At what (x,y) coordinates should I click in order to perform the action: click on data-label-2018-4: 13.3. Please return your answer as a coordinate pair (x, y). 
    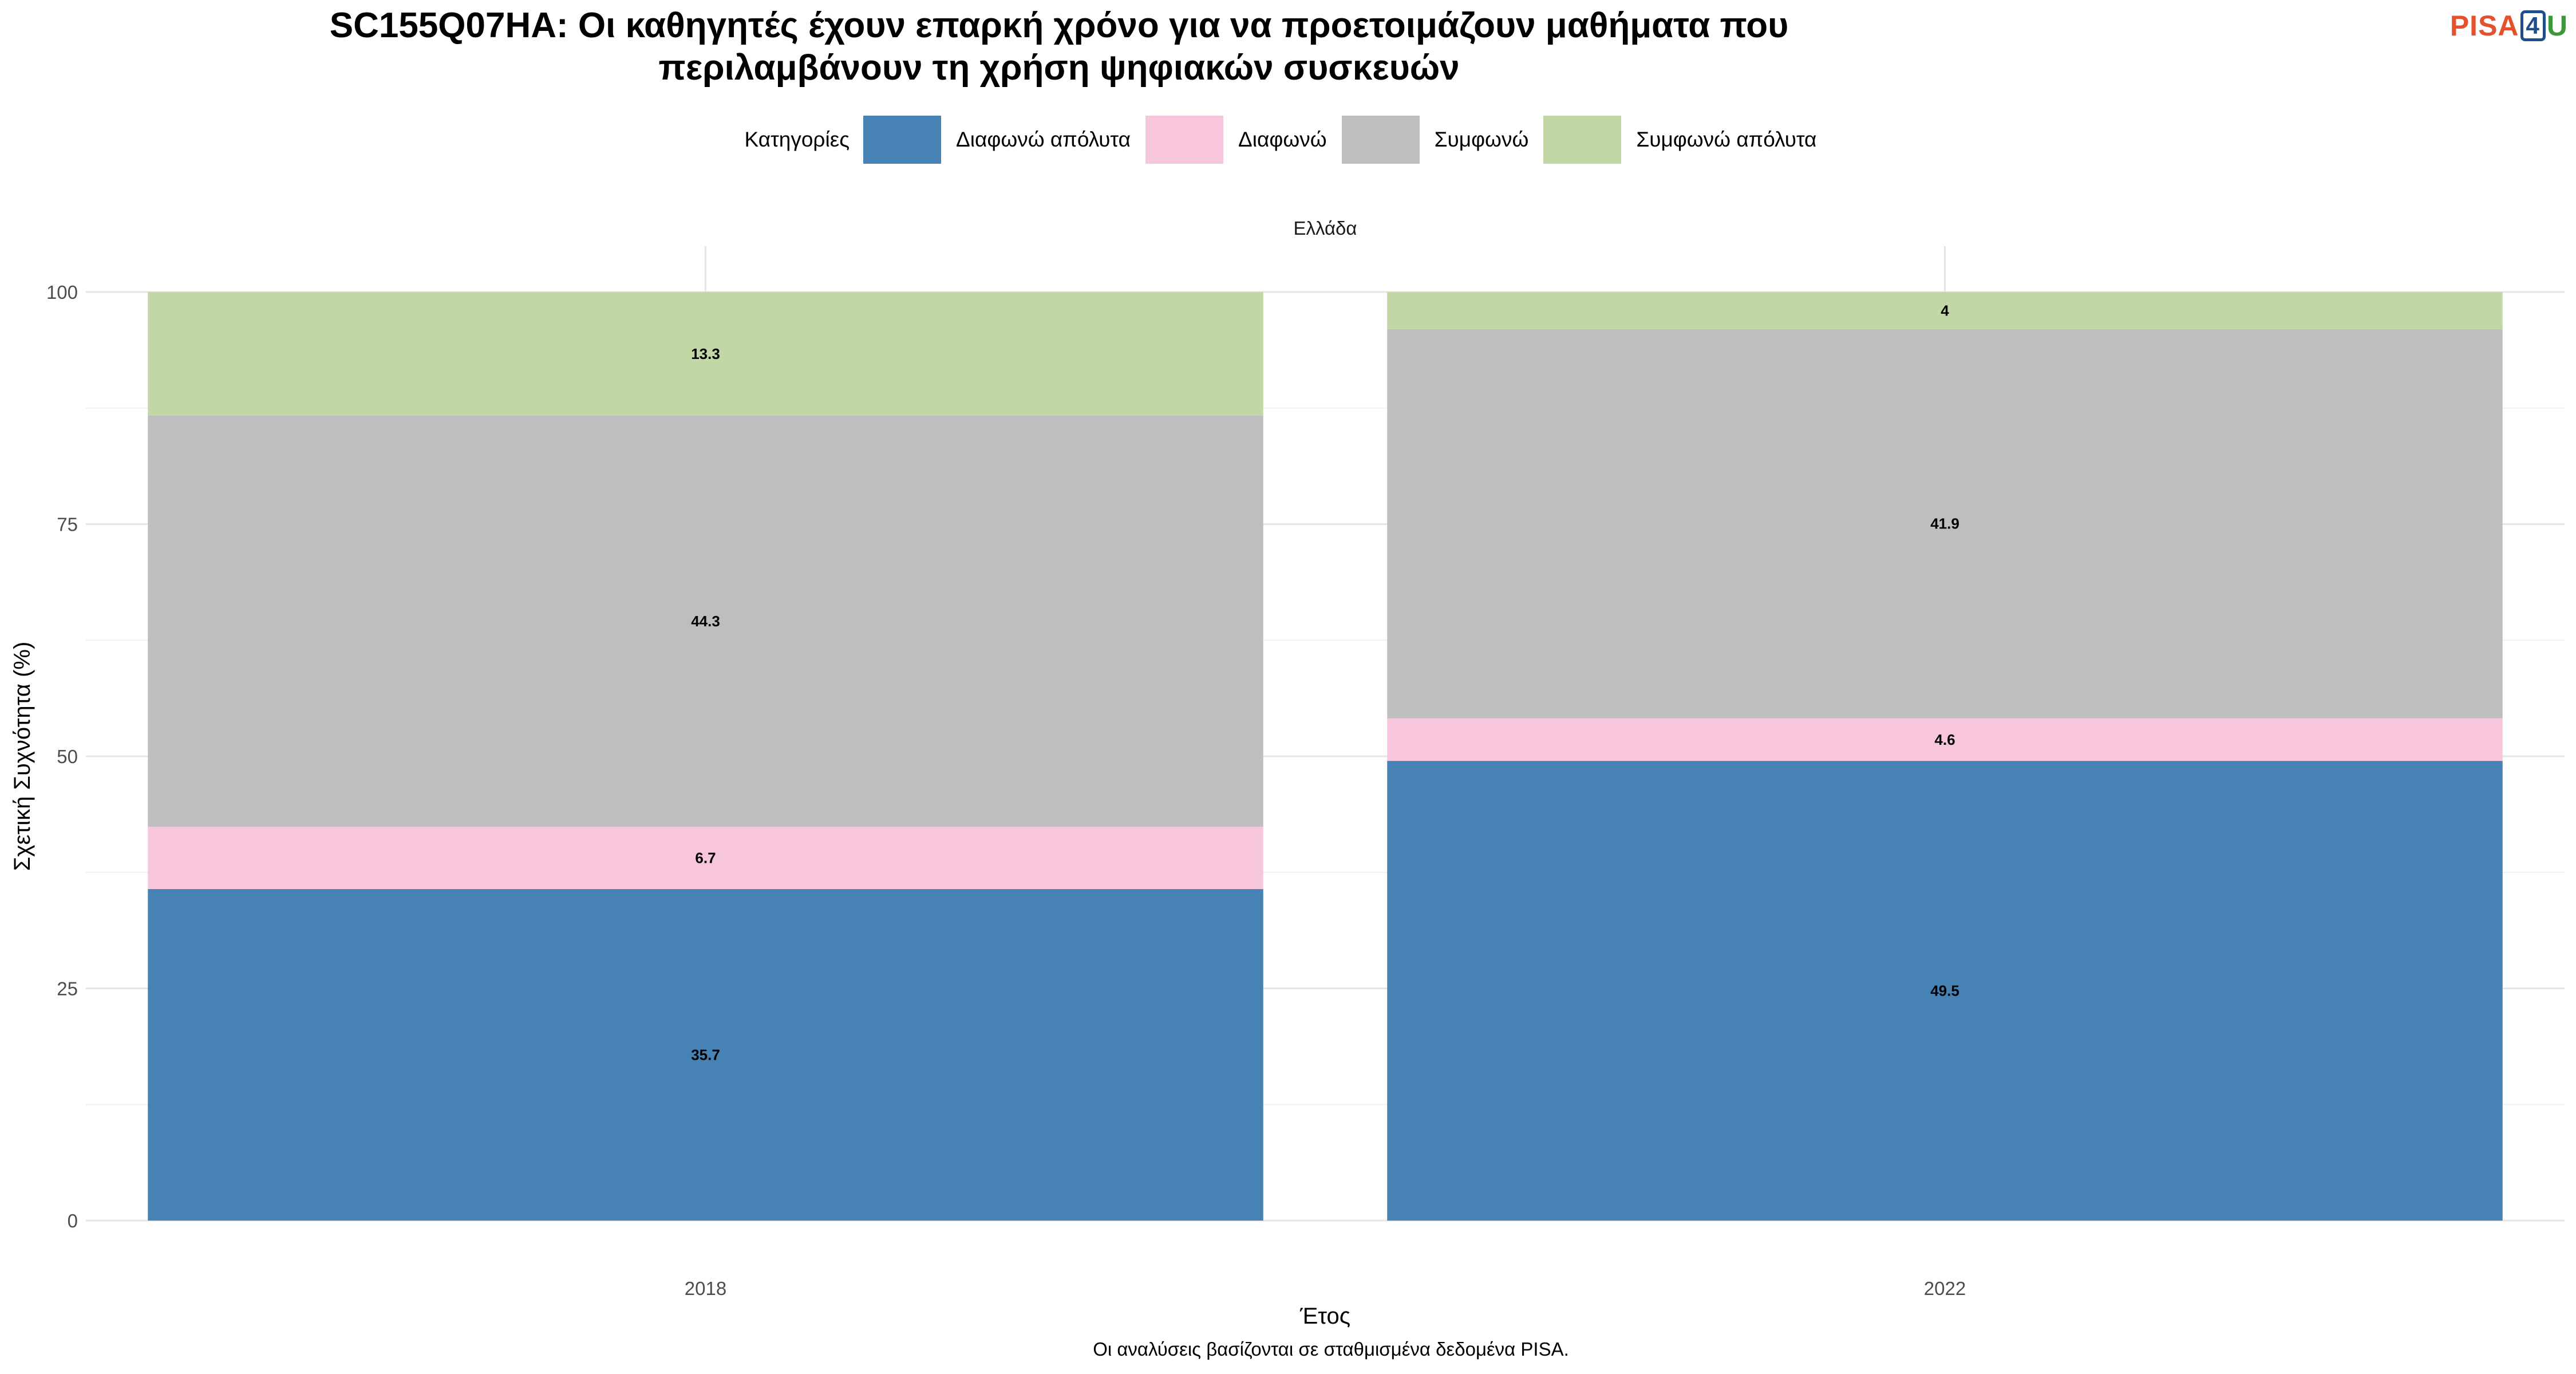
    Looking at the image, I should click on (705, 353).